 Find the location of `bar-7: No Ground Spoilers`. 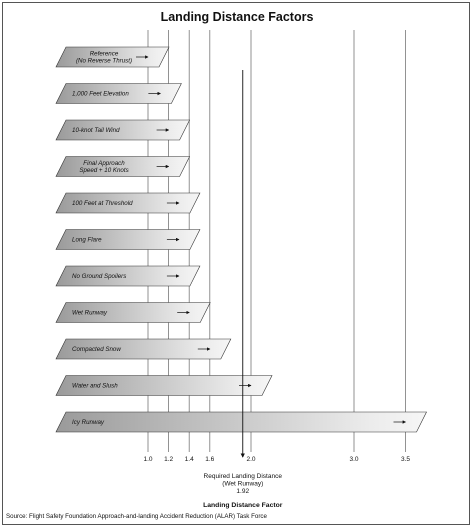

bar-7: No Ground Spoilers is located at coordinates (128, 276).